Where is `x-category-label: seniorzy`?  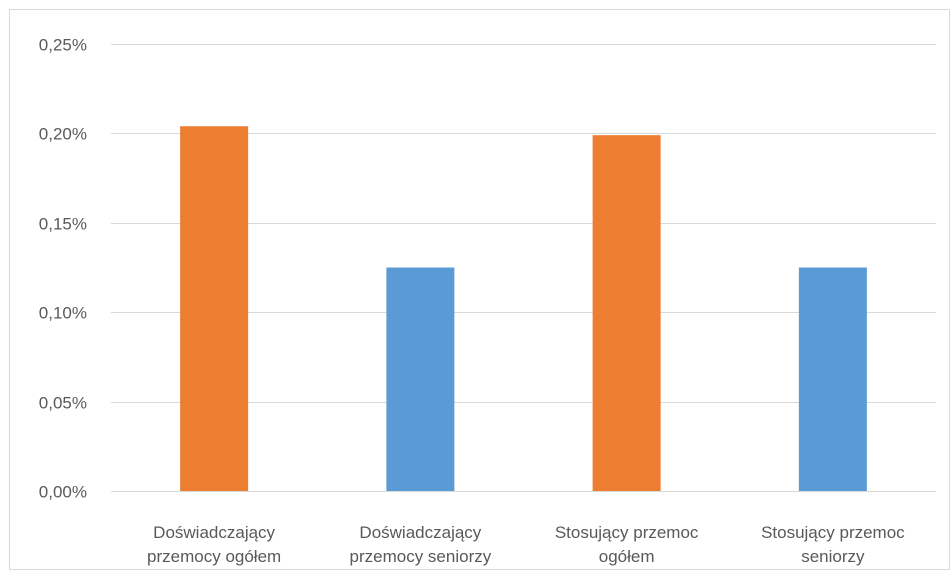 x-category-label: seniorzy is located at coordinates (833, 556).